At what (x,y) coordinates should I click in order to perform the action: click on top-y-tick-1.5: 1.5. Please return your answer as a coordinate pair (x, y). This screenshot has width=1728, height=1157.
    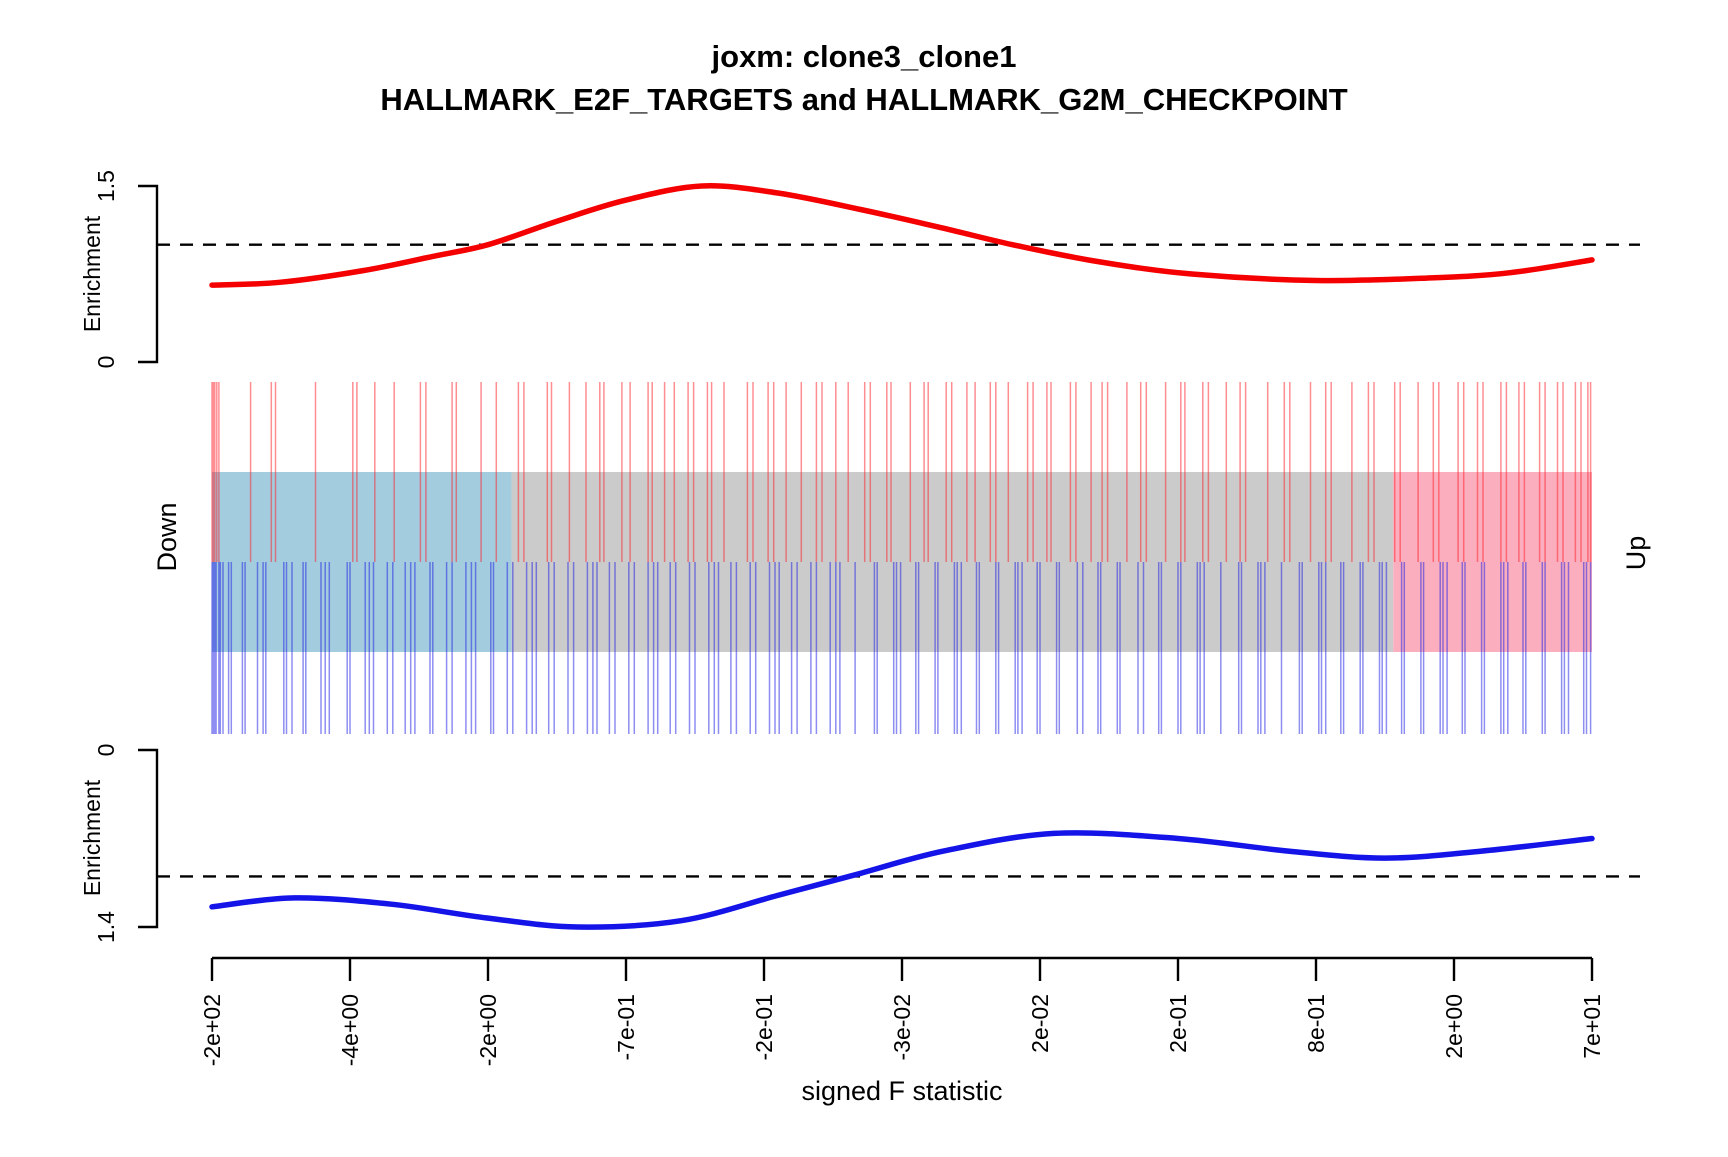
    Looking at the image, I should click on (106, 186).